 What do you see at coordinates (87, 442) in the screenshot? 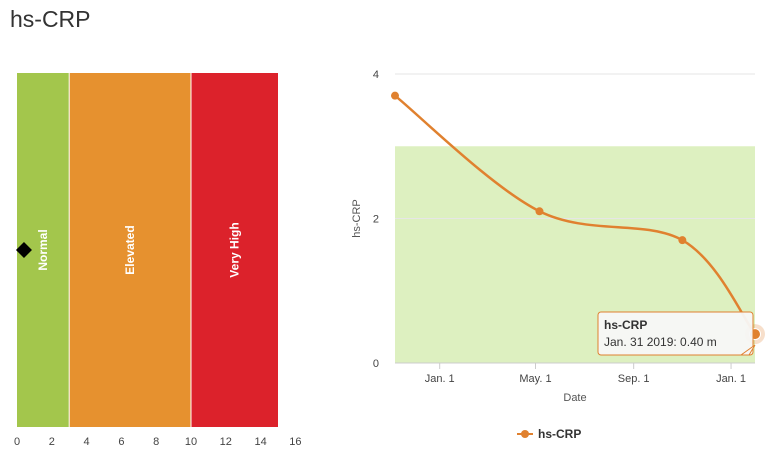
I see `x-tick-label: 4` at bounding box center [87, 442].